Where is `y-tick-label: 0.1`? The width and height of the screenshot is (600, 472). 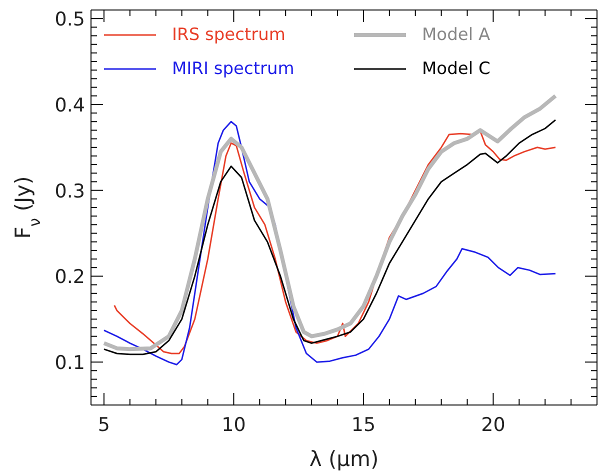
y-tick-label: 0.1 is located at coordinates (69, 363).